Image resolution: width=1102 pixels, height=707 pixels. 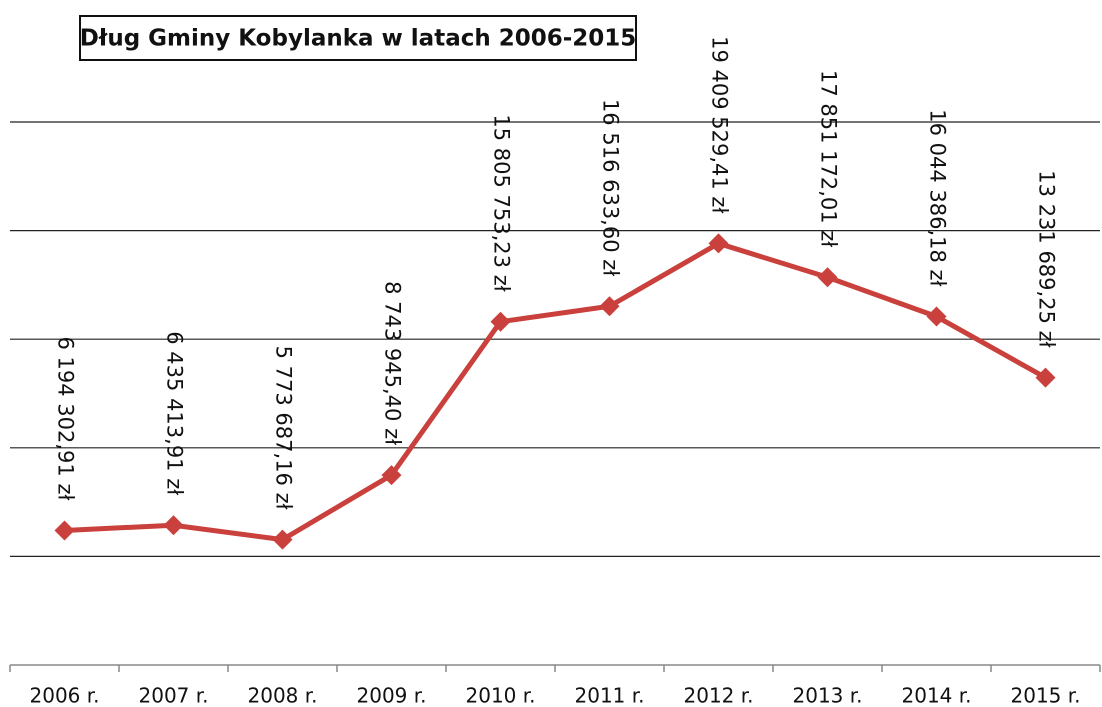 What do you see at coordinates (501, 695) in the screenshot?
I see `x-tick-label: 2010 r.` at bounding box center [501, 695].